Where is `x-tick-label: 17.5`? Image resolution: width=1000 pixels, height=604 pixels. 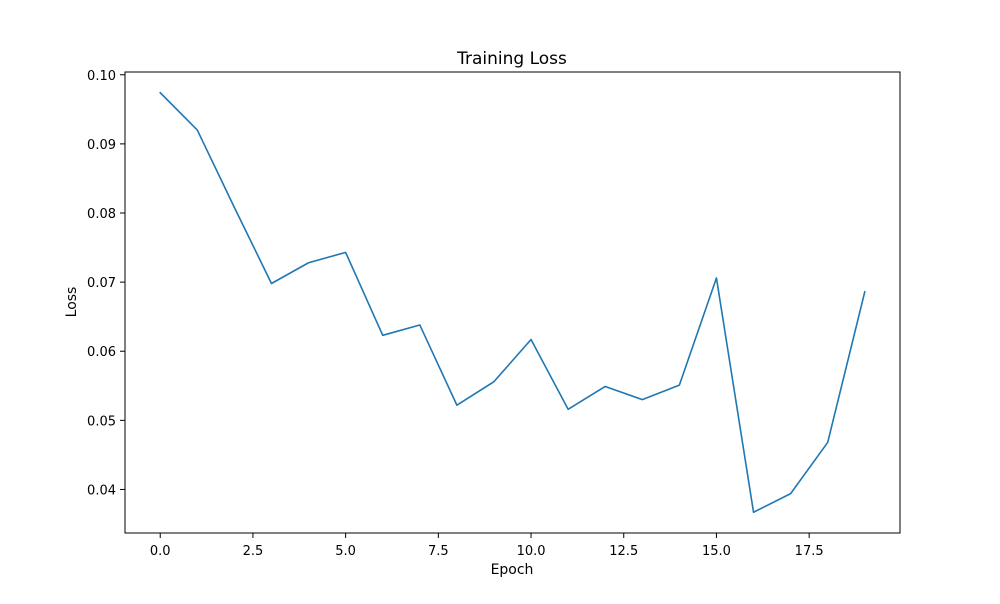
x-tick-label: 17.5 is located at coordinates (809, 551).